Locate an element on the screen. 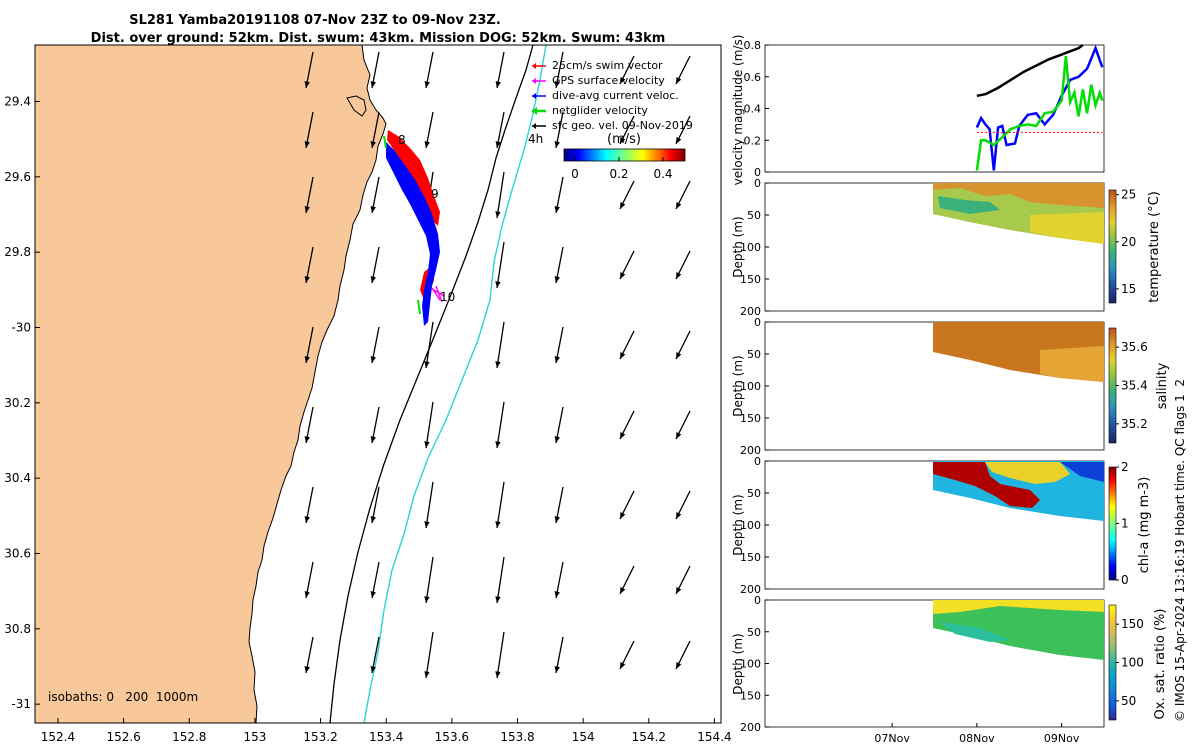  salinity-axes: 0 50 100 150 200 is located at coordinates (754, 386).